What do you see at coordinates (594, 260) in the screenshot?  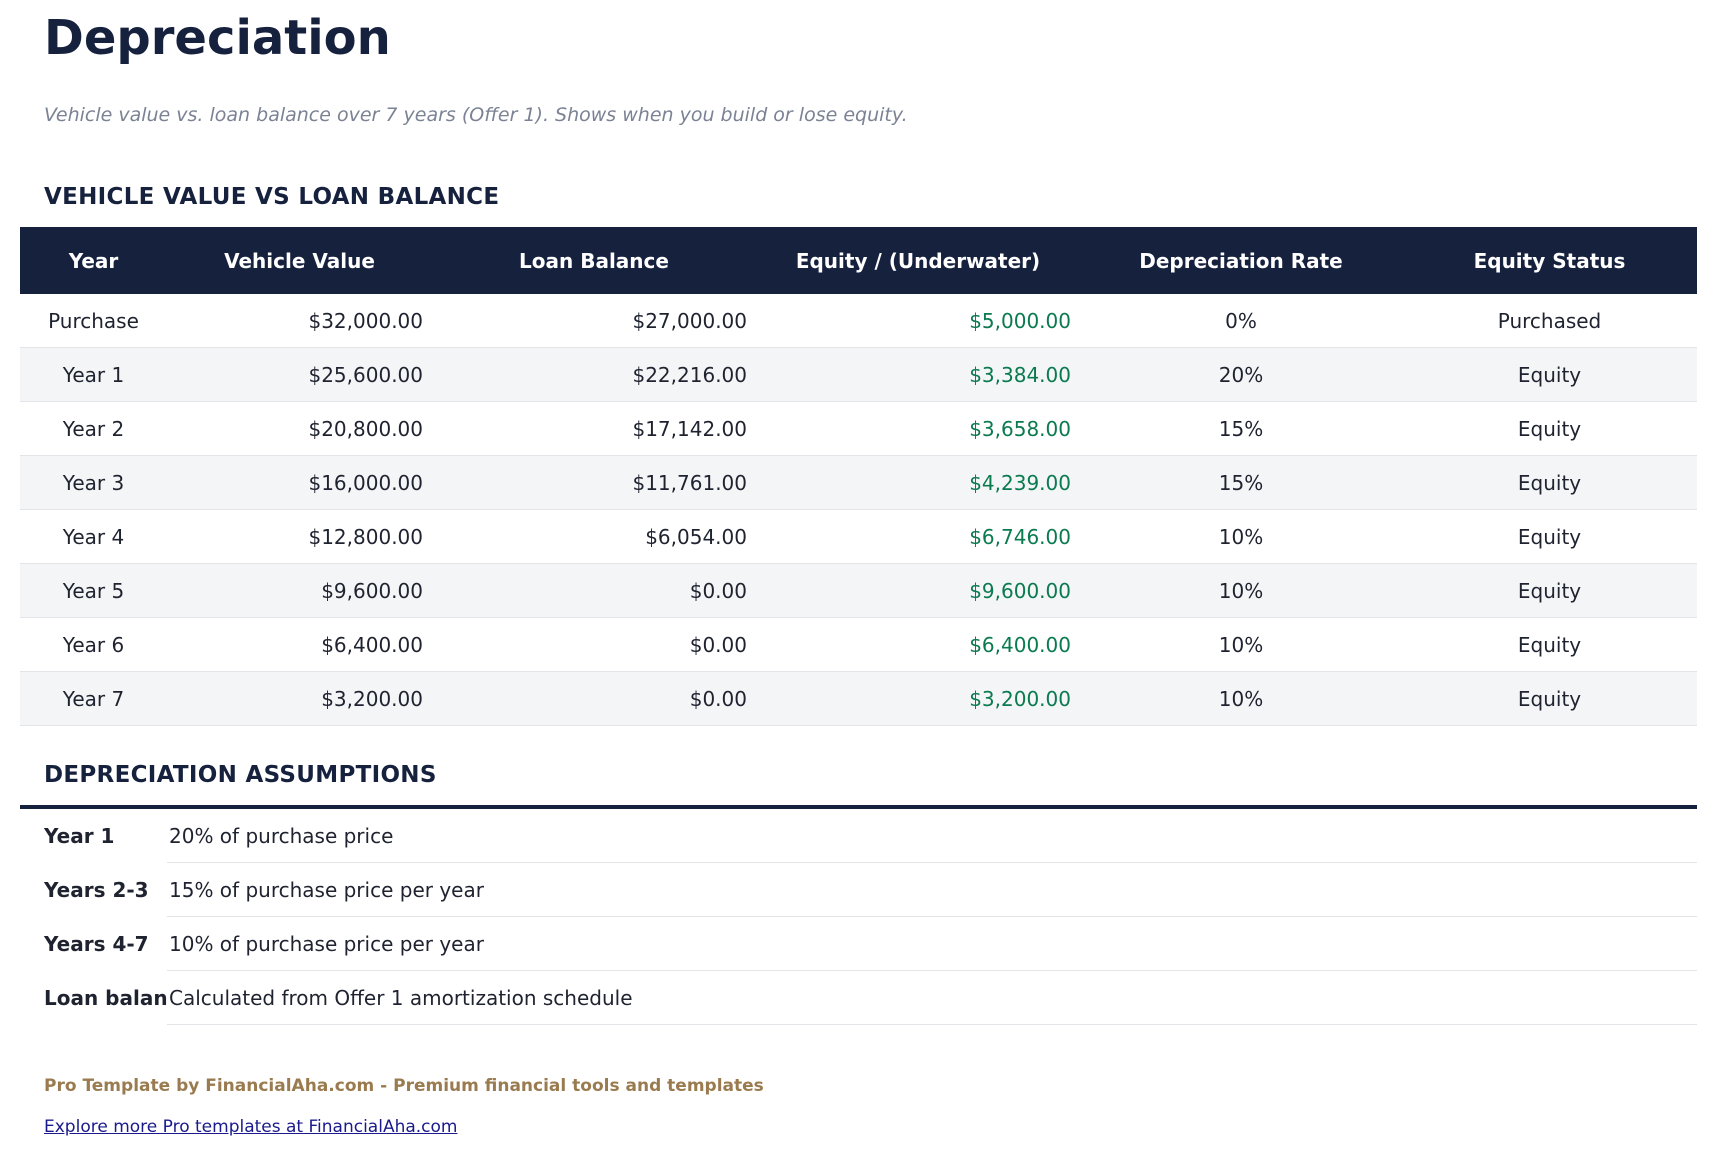 I see `column-header: Loan Balance` at bounding box center [594, 260].